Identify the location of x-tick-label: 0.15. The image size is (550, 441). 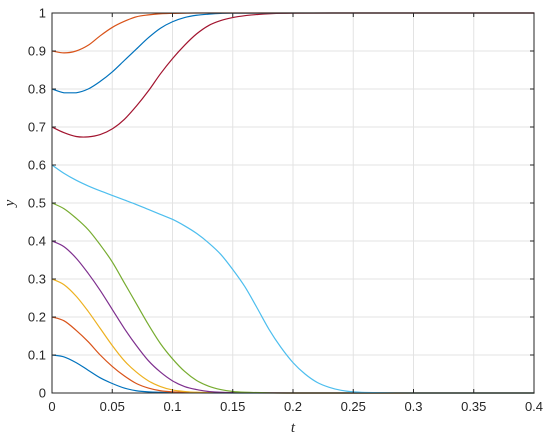
(232, 406).